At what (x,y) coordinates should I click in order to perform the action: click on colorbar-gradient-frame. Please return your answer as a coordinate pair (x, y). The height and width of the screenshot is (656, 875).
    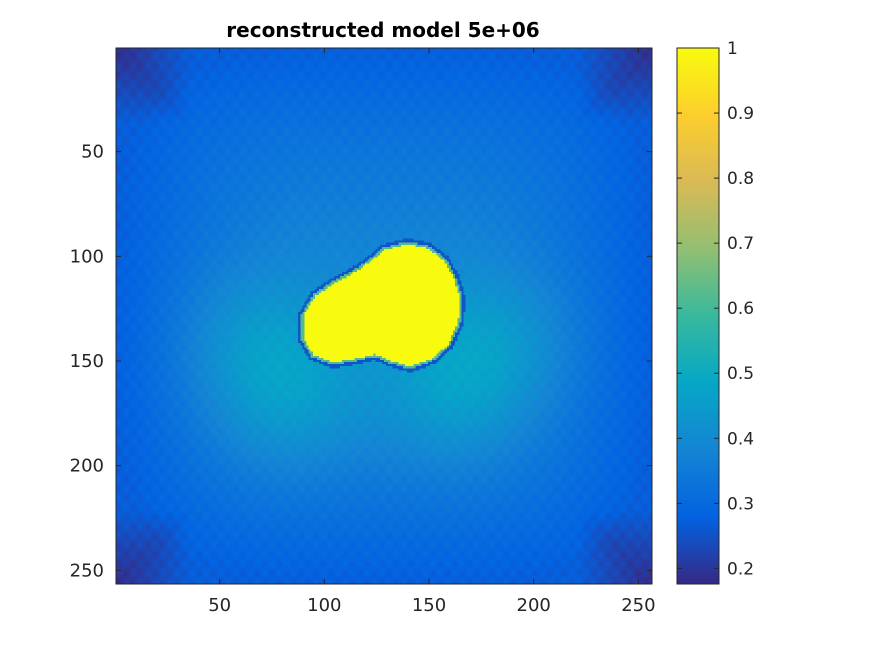
    Looking at the image, I should click on (698, 316).